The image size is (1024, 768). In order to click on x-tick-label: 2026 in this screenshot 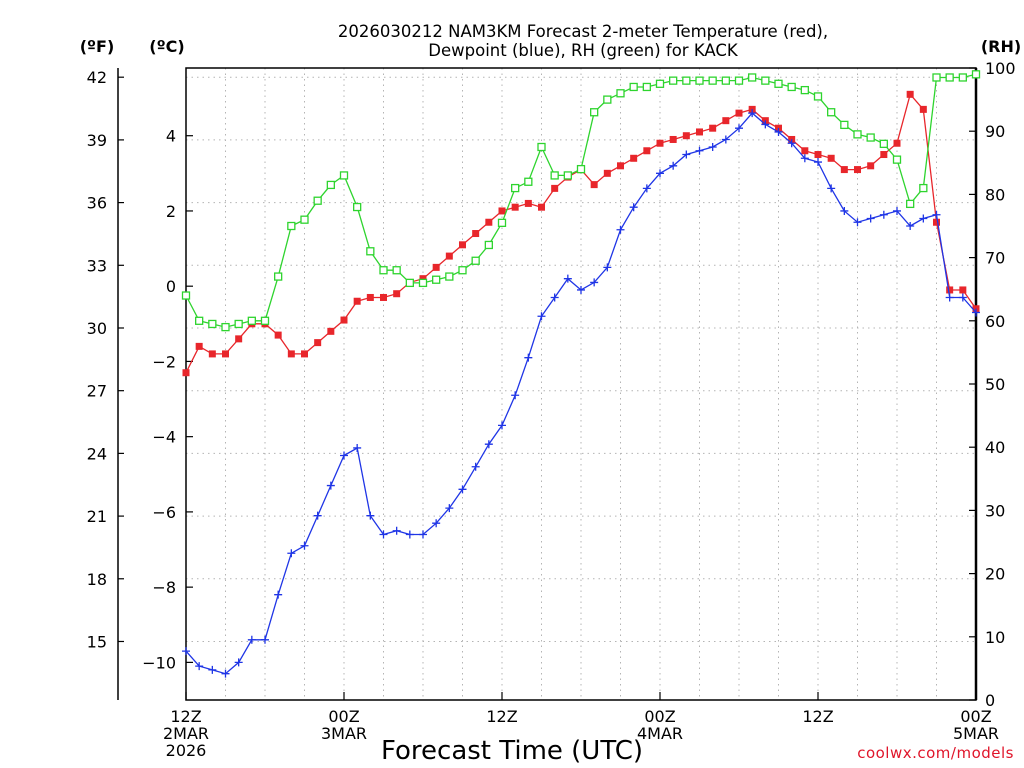, I will do `click(186, 750)`.